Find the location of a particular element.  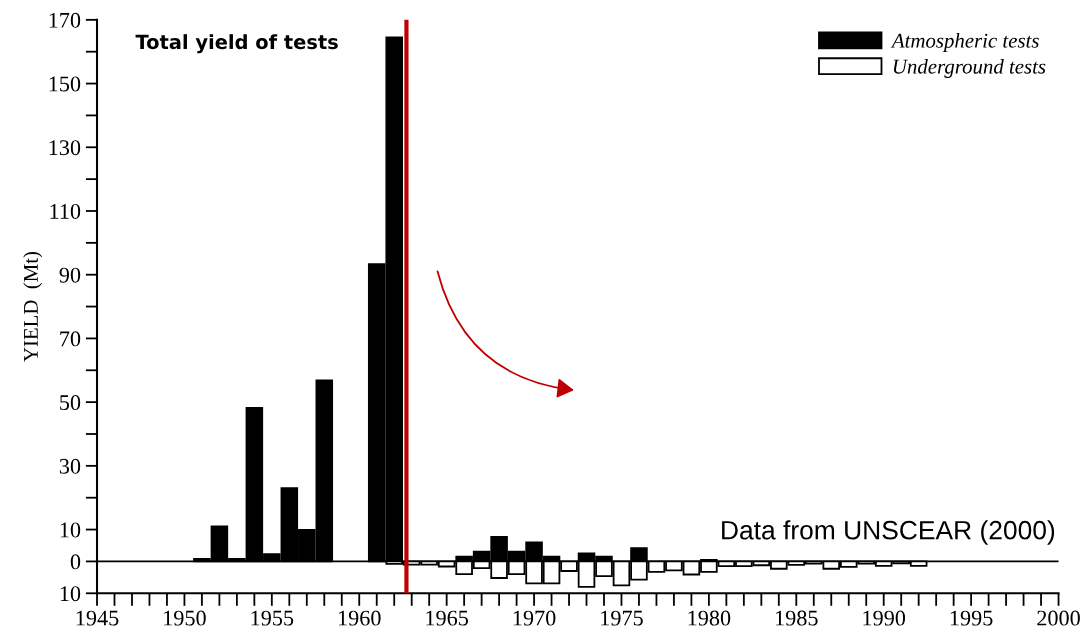

x-tick-label: 2000 is located at coordinates (1058, 618).